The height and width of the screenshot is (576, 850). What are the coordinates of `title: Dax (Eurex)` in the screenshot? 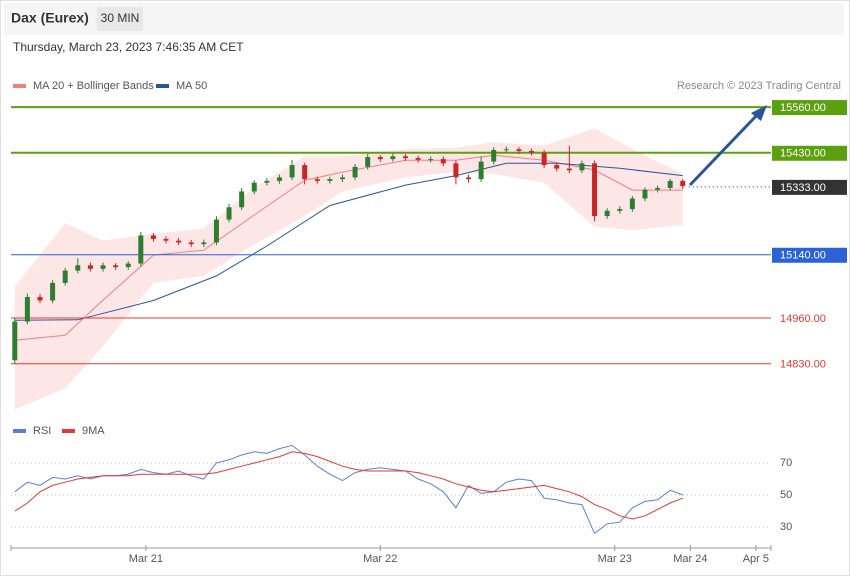 It's located at (50, 18).